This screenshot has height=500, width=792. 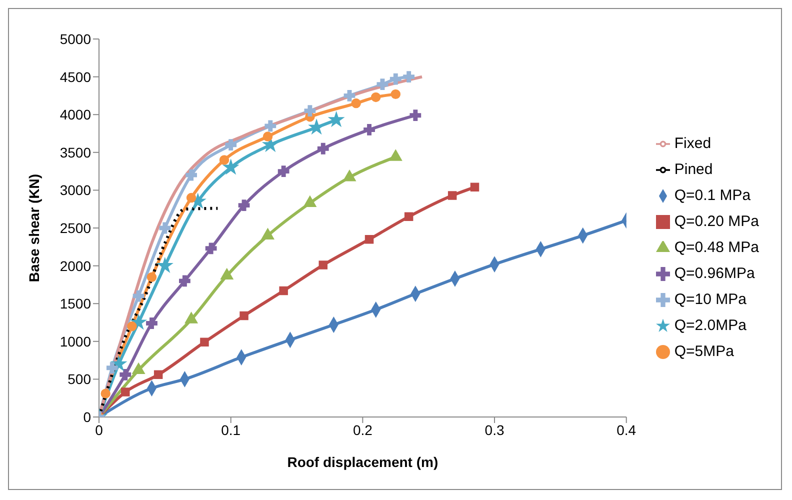 I want to click on y-tick-label: 1000, so click(x=76, y=341).